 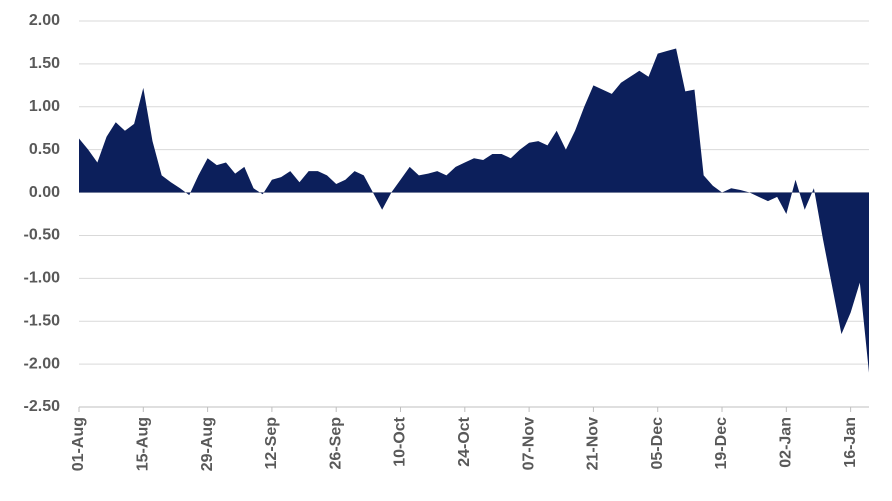 I want to click on y-tick-label: 1.00, so click(x=44, y=106).